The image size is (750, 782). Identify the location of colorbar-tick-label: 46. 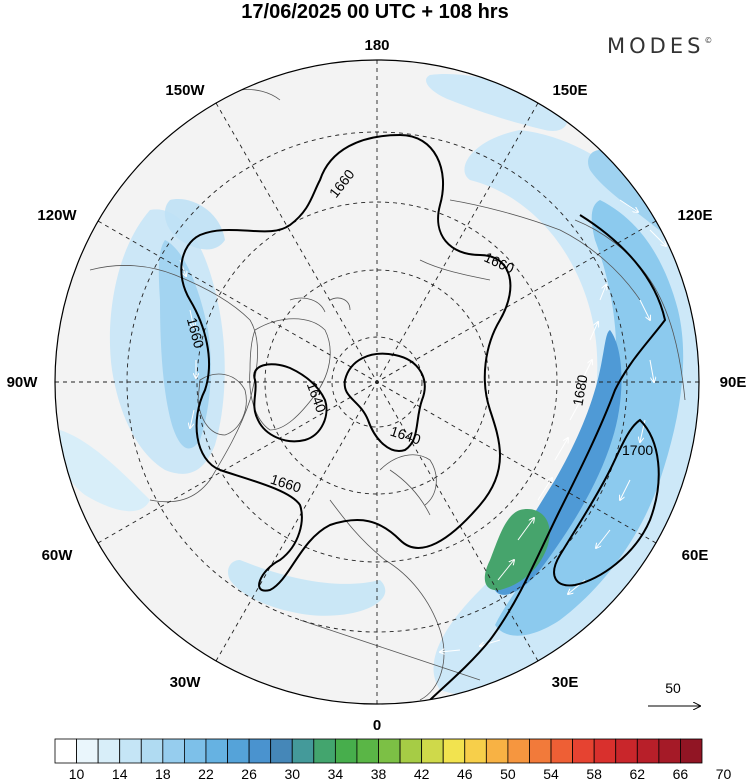
(465, 774).